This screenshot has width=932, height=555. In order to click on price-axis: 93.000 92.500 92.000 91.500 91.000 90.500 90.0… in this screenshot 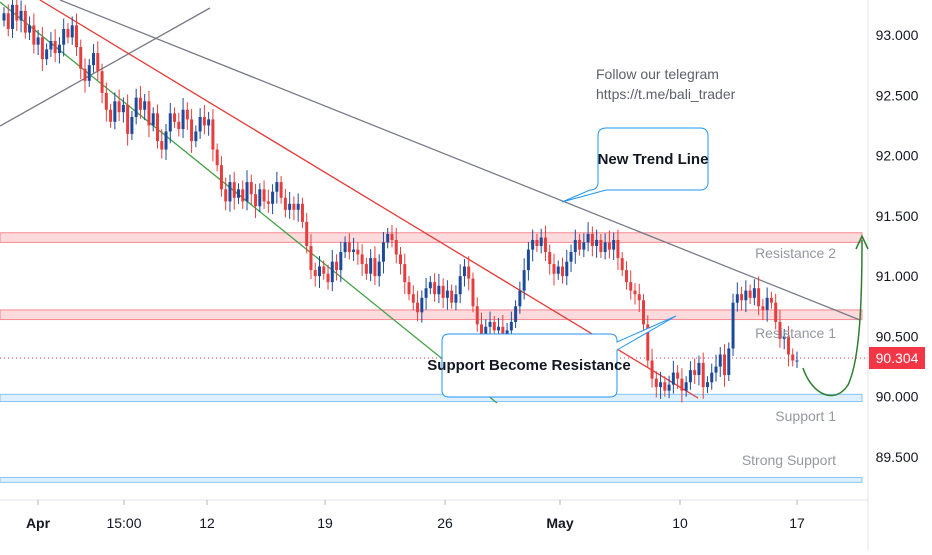, I will do `click(897, 246)`.